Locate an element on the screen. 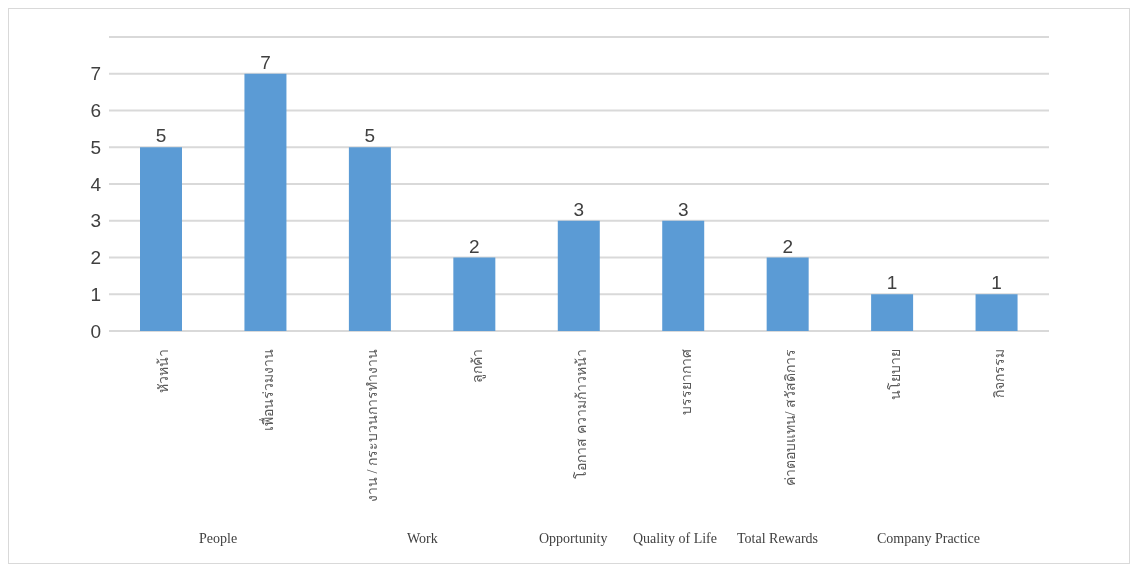 The width and height of the screenshot is (1136, 570). x-tick-label: บรรยากาศ is located at coordinates (686, 382).